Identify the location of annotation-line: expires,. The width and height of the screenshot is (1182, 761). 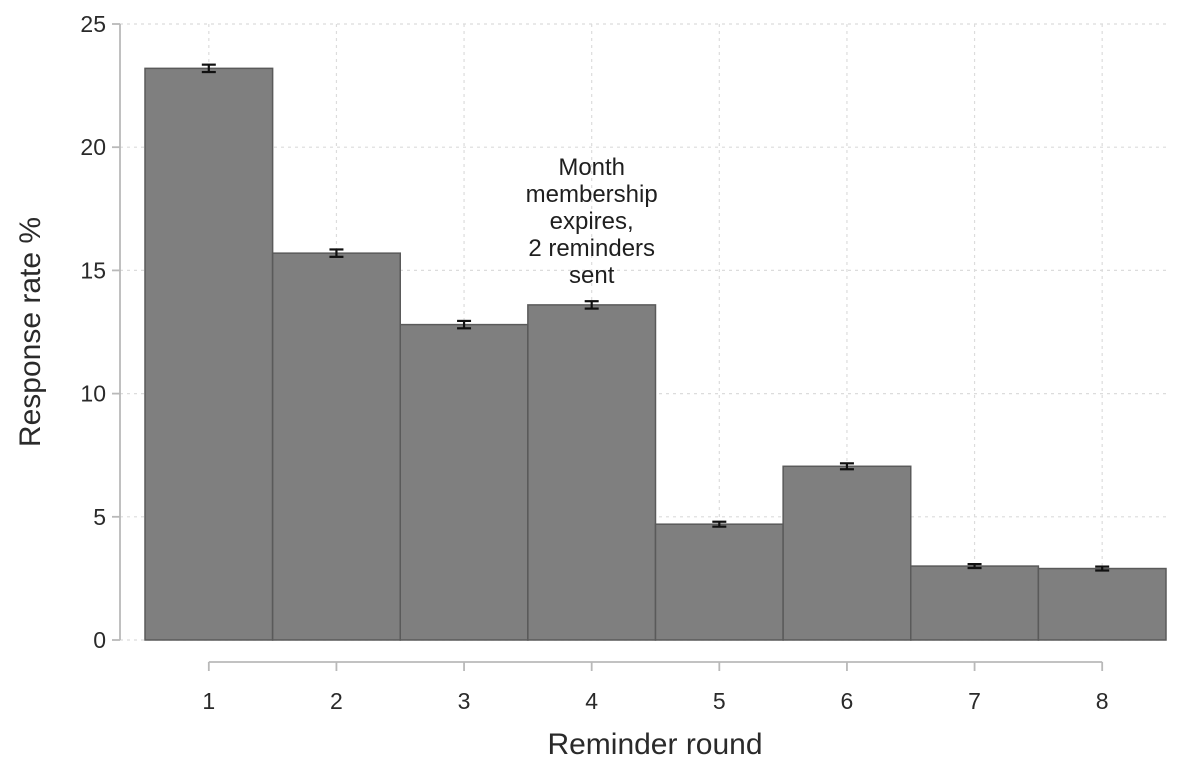
(592, 221).